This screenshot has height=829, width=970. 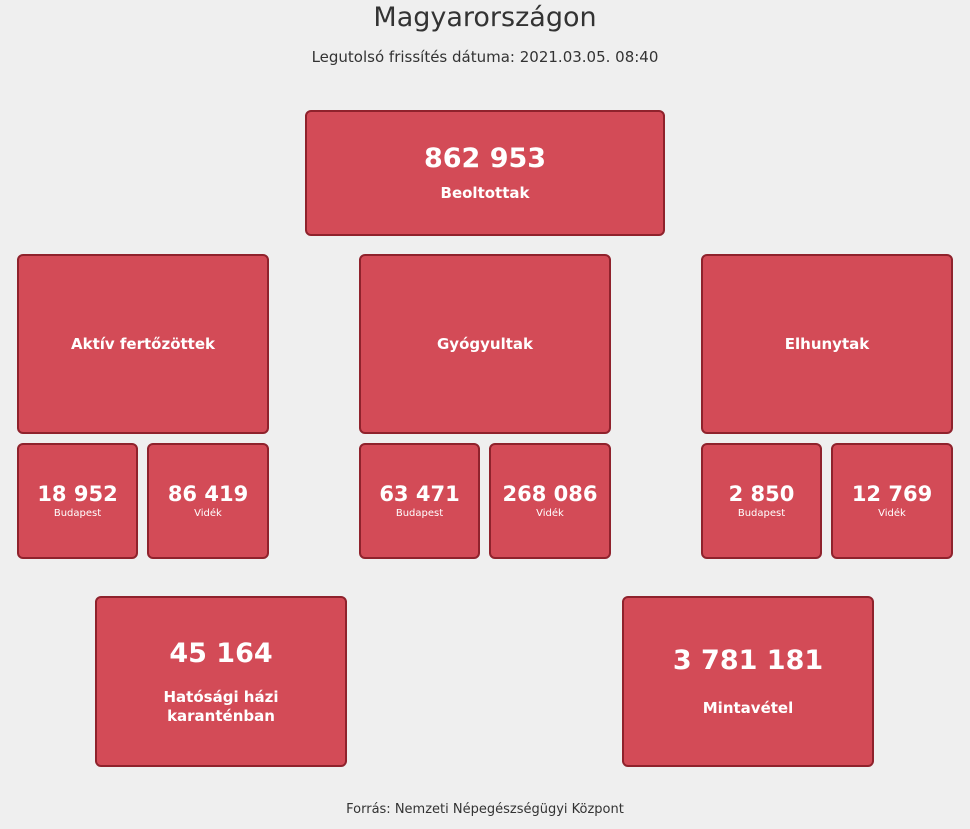 What do you see at coordinates (485, 17) in the screenshot?
I see `page-title: Magyarországon` at bounding box center [485, 17].